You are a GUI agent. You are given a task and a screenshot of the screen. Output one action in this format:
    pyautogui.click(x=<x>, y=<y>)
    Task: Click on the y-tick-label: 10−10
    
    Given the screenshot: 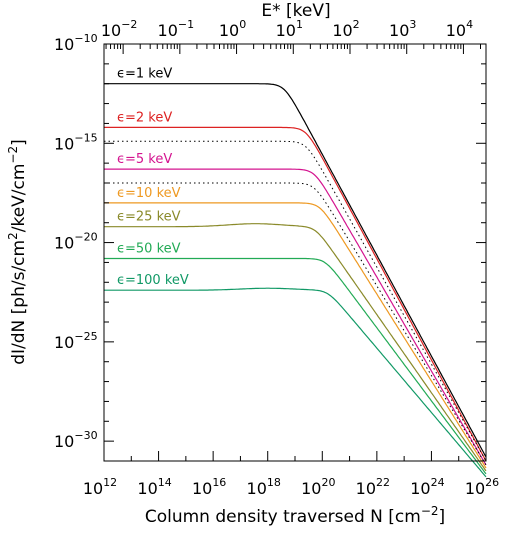 What is the action you would take?
    pyautogui.click(x=76, y=43)
    